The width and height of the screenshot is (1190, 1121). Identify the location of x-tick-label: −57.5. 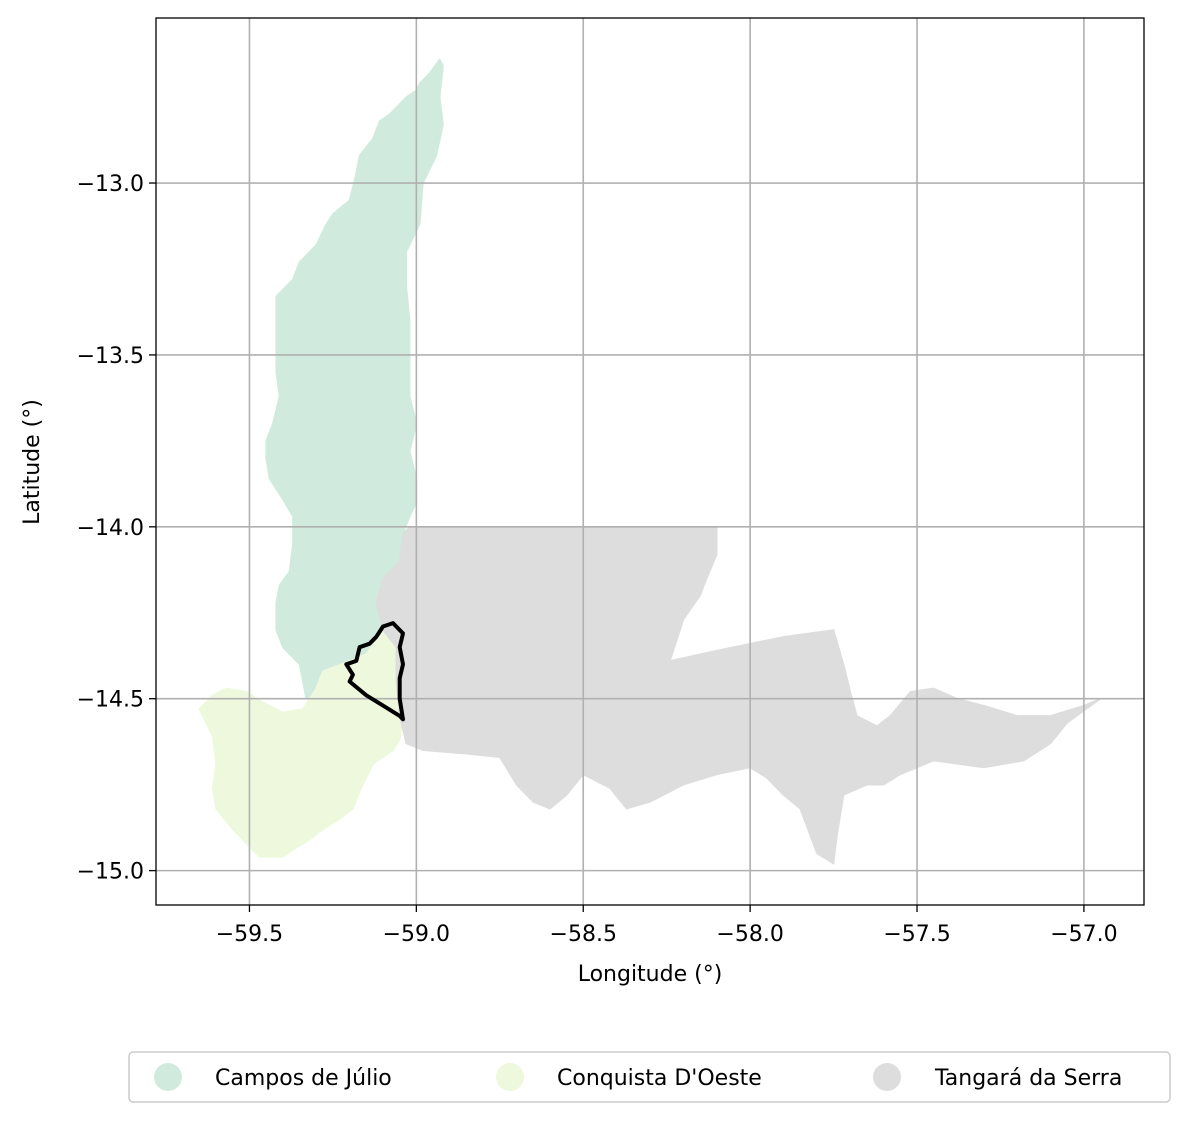
(916, 934).